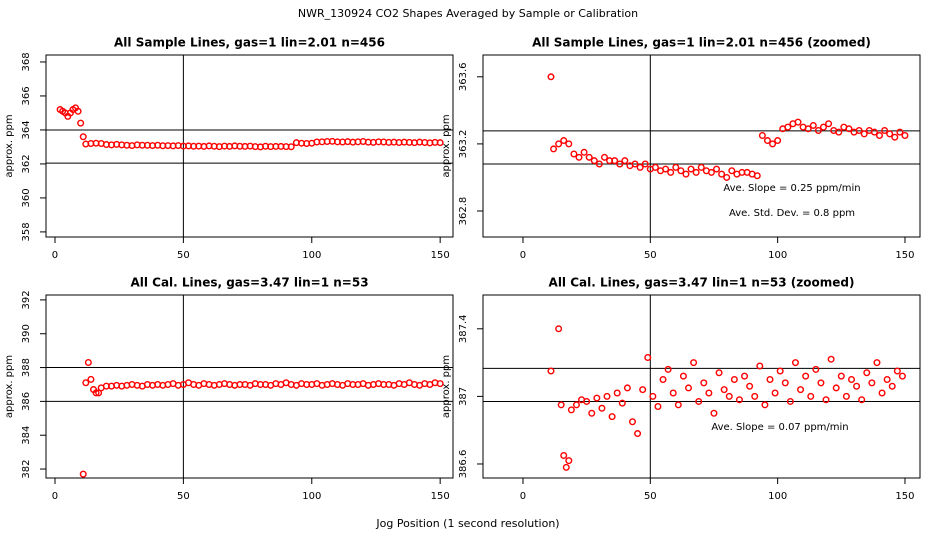  Describe the element at coordinates (463, 211) in the screenshot. I see `y-tick-label: 362.8` at that location.